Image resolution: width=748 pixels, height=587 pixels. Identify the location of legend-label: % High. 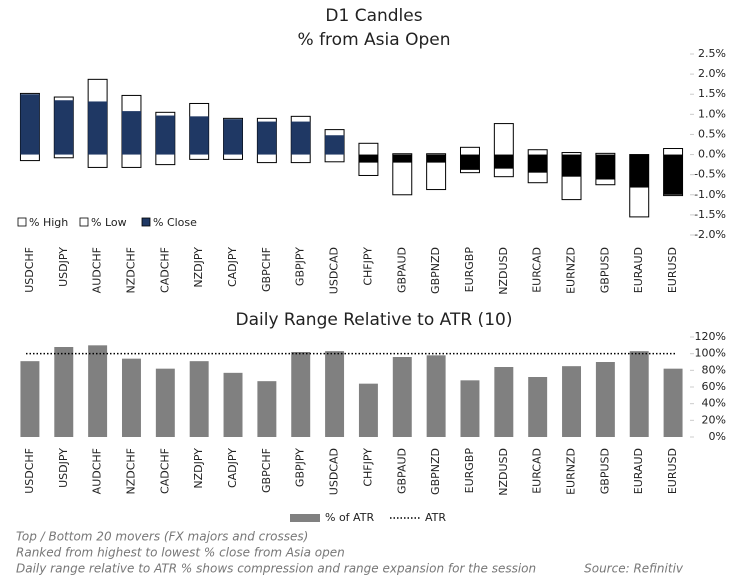
(48, 222).